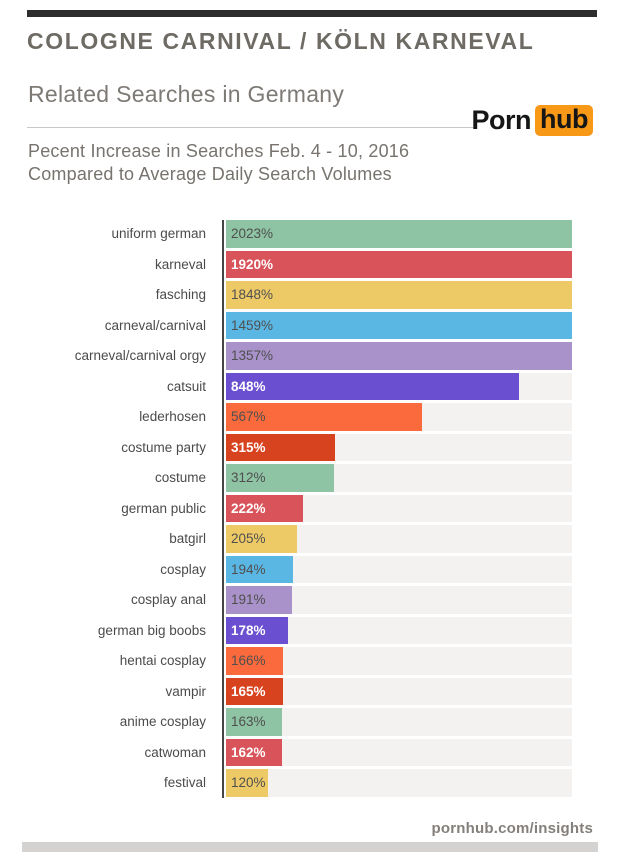  I want to click on chart-row: anime cosplay 163%, so click(310, 722).